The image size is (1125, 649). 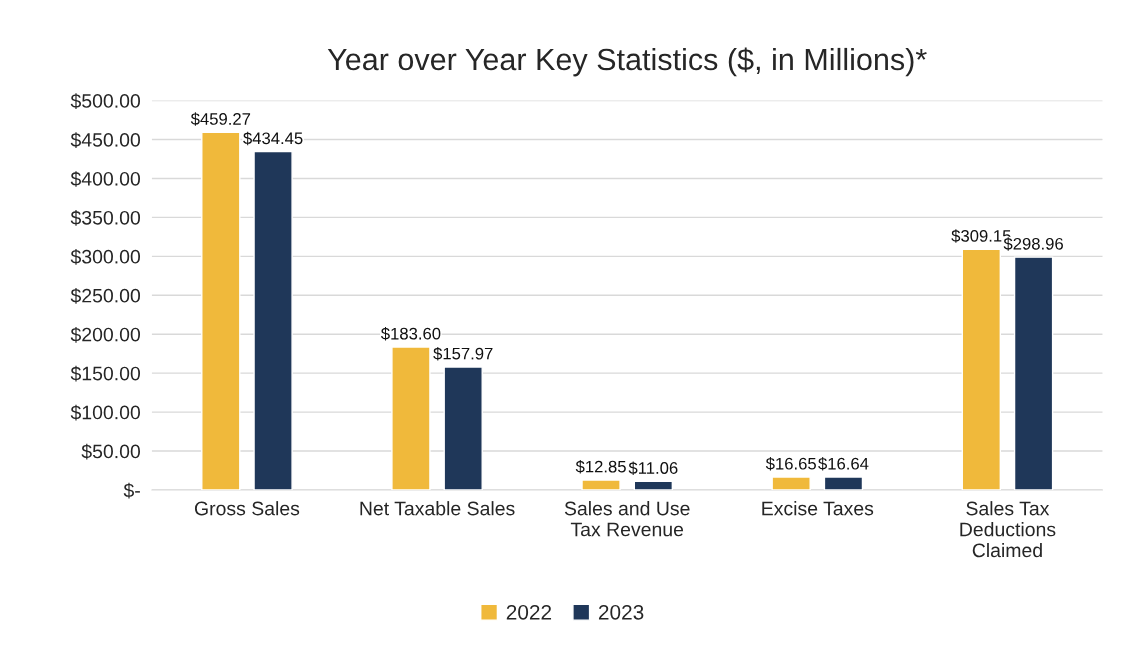 What do you see at coordinates (105, 218) in the screenshot?
I see `y-tick-label: $350.00` at bounding box center [105, 218].